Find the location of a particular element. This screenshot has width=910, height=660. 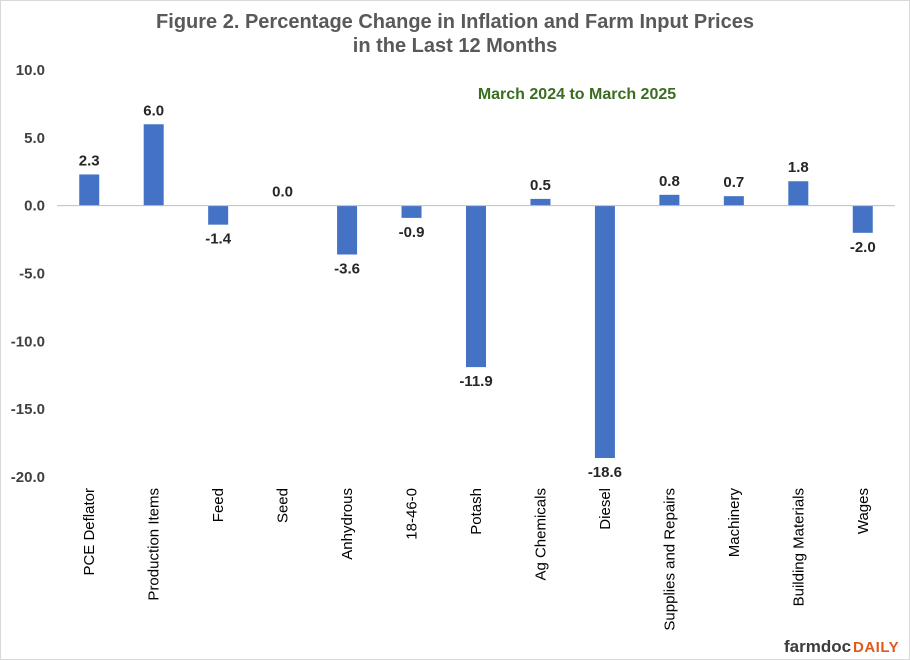

logo-text-farmdoc: farmdoc is located at coordinates (817, 646).